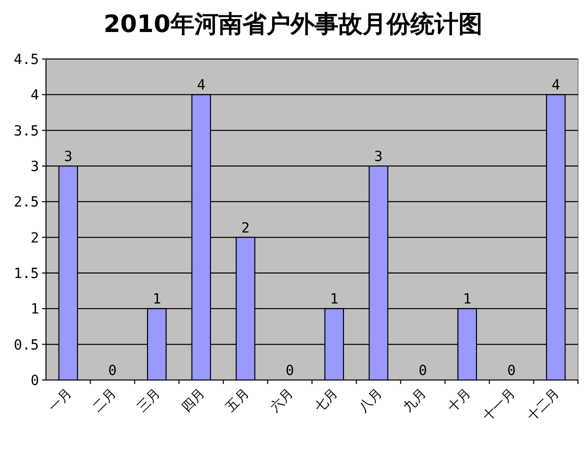 Image resolution: width=586 pixels, height=450 pixels. Describe the element at coordinates (237, 401) in the screenshot. I see `x-tick-label: 五月` at that location.